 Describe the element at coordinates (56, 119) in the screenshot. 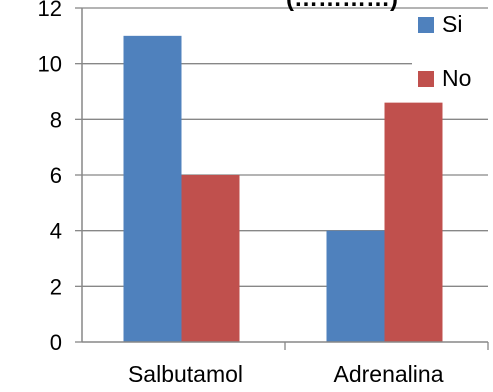

I see `y-tick-label: 8` at that location.